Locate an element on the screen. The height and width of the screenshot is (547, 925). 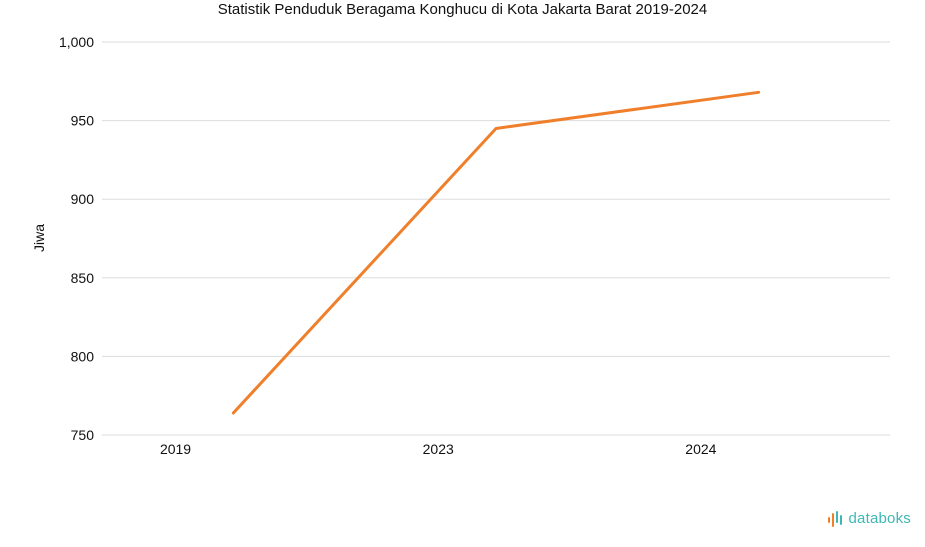
x-tick-labels: 2019 2023 2024 is located at coordinates (438, 449).